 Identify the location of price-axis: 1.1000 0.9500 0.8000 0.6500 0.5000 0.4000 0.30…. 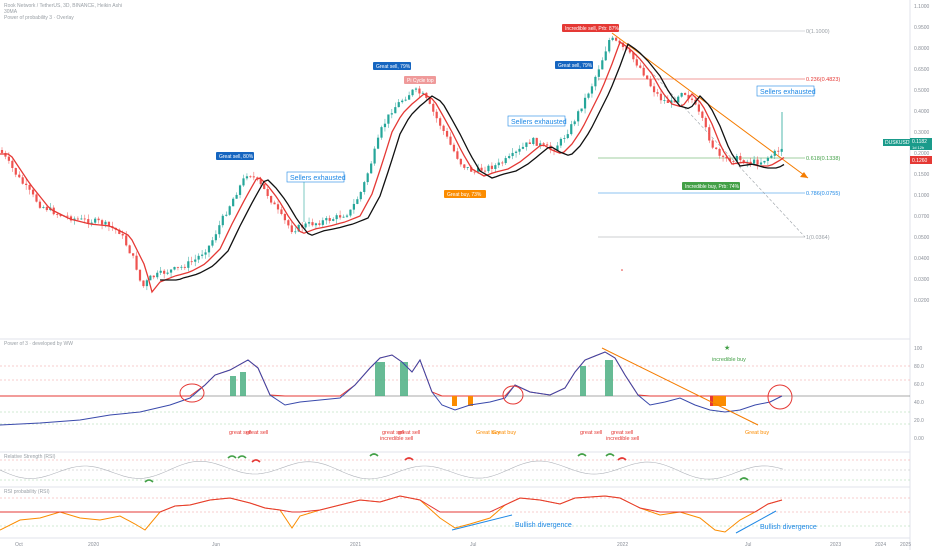
(922, 154).